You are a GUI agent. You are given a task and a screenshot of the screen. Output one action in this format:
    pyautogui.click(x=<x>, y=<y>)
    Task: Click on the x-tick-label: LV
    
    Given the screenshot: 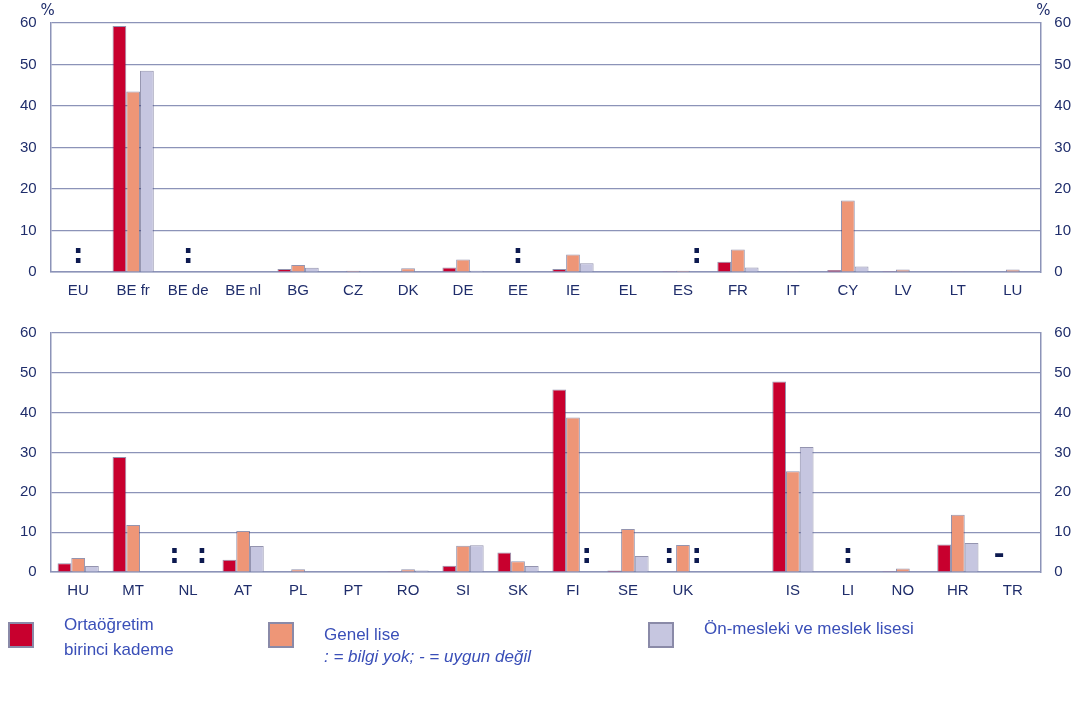 What is the action you would take?
    pyautogui.click(x=903, y=290)
    